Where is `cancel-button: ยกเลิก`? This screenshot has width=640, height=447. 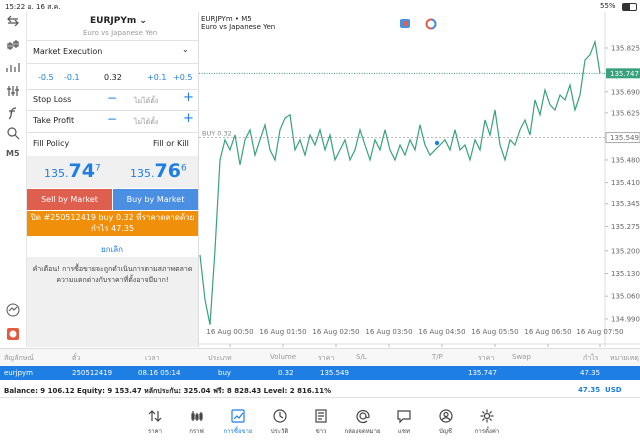
cancel-button: ยกเลิก is located at coordinates (112, 249).